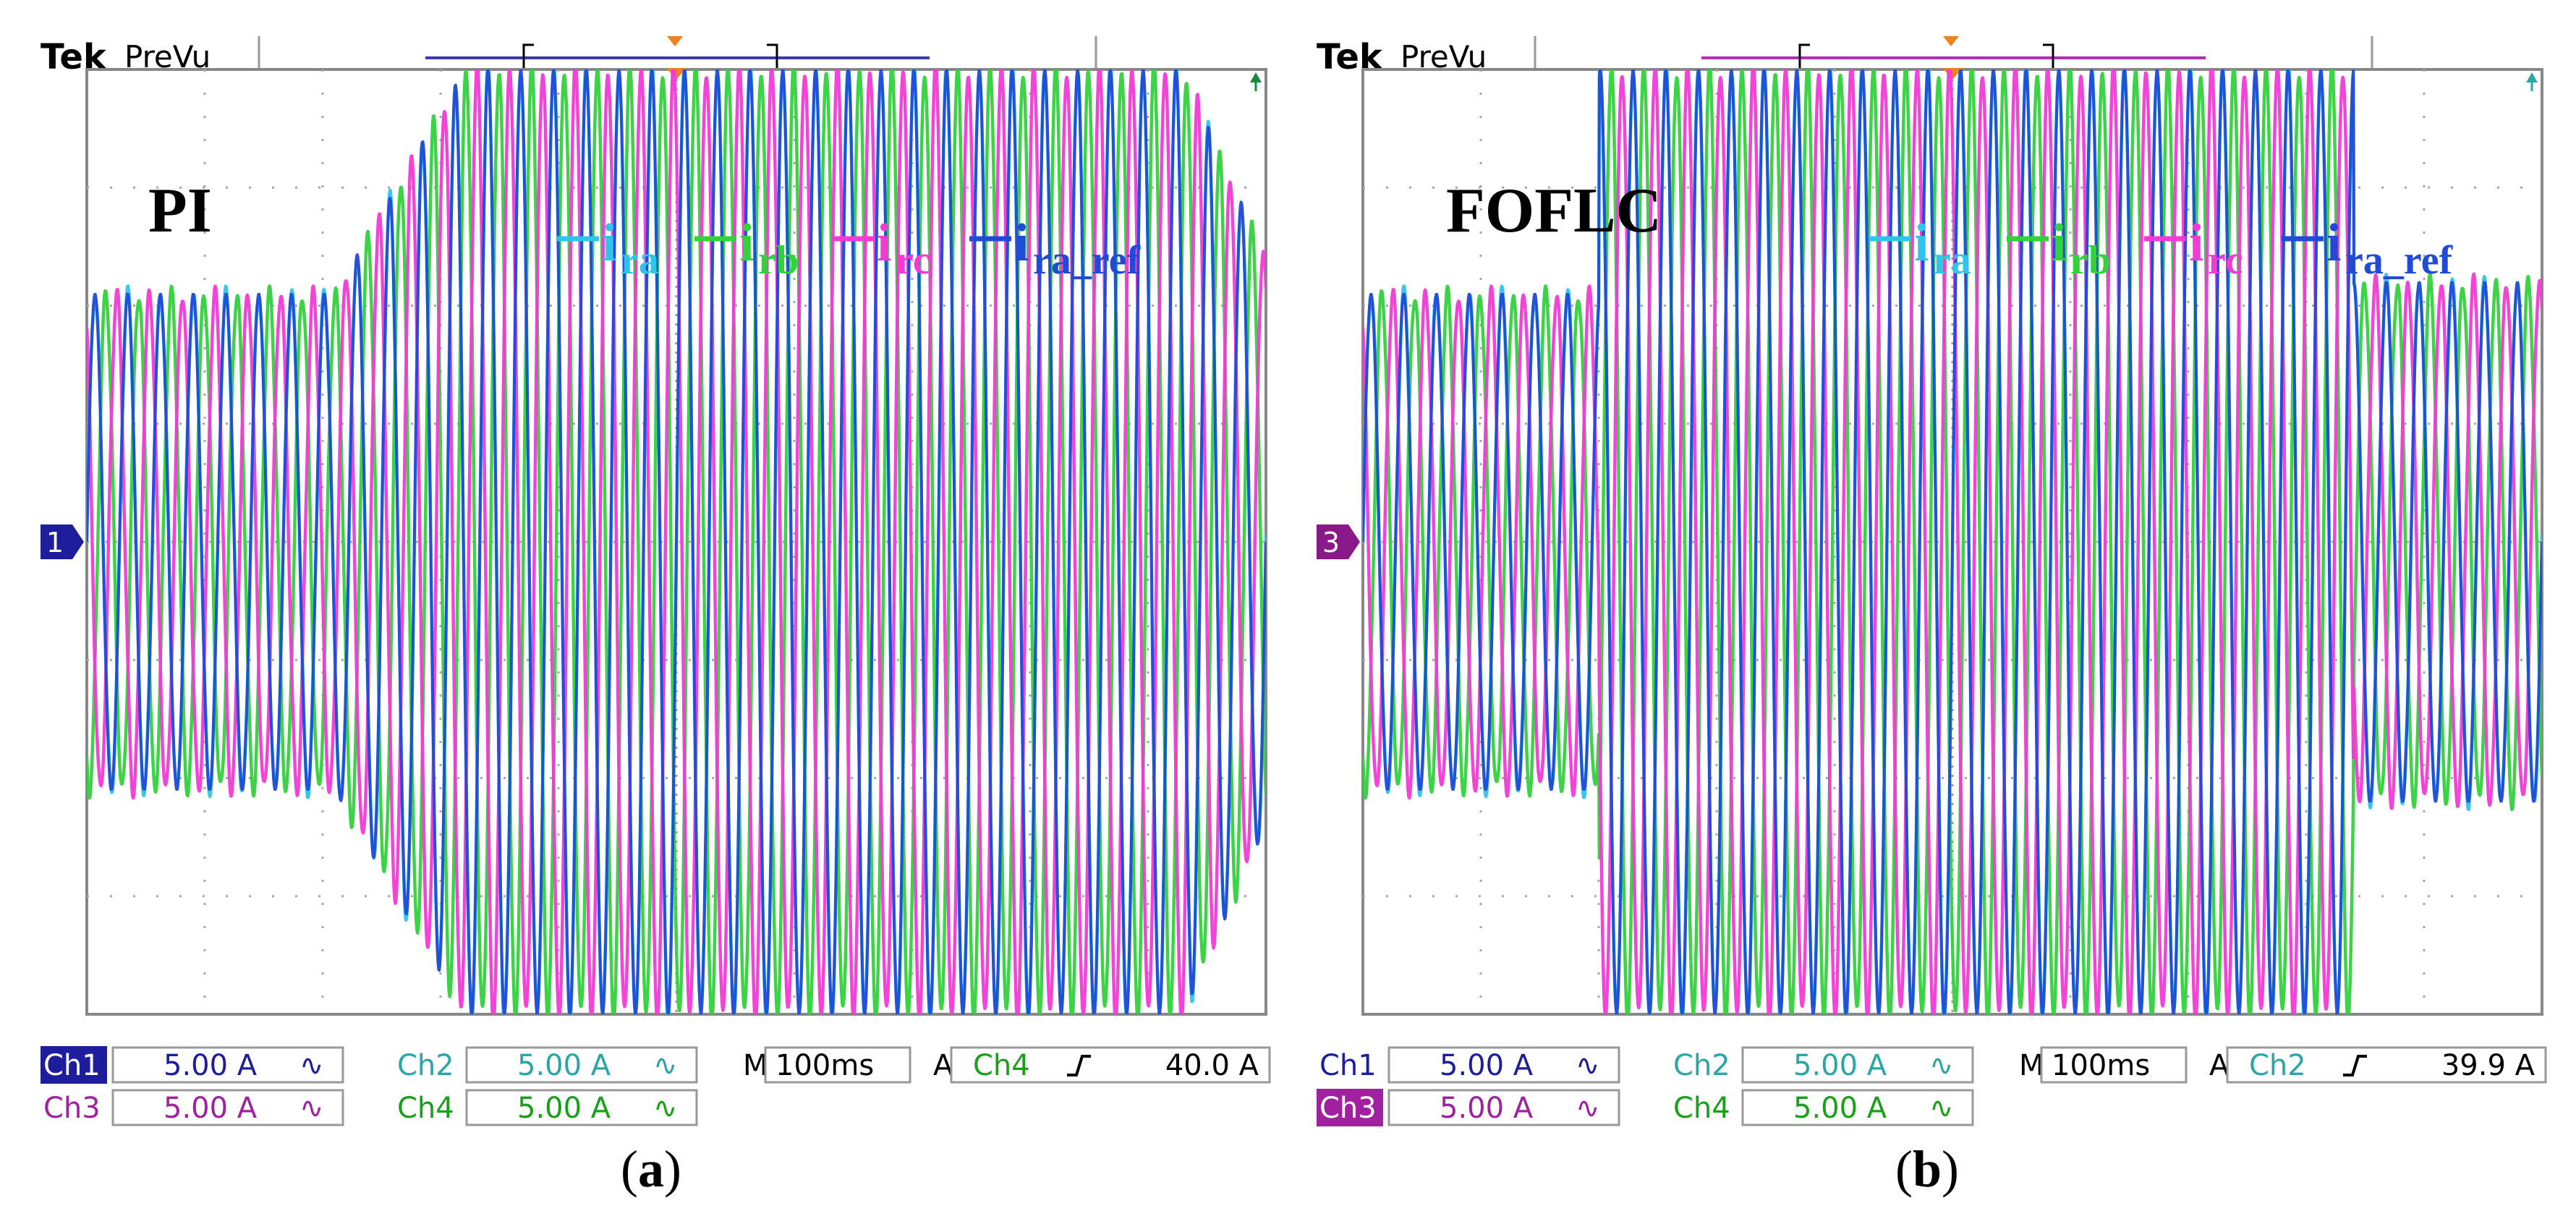 This screenshot has height=1219, width=2576. I want to click on trigger-channel: Ch4, so click(1001, 1065).